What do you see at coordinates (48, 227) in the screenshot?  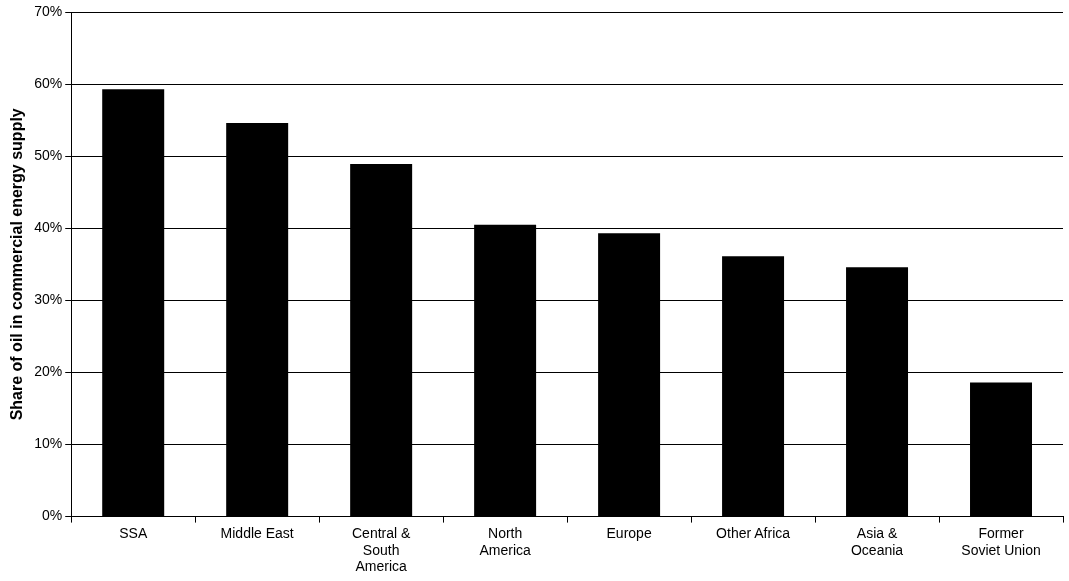 I see `y-tick-label: 40%` at bounding box center [48, 227].